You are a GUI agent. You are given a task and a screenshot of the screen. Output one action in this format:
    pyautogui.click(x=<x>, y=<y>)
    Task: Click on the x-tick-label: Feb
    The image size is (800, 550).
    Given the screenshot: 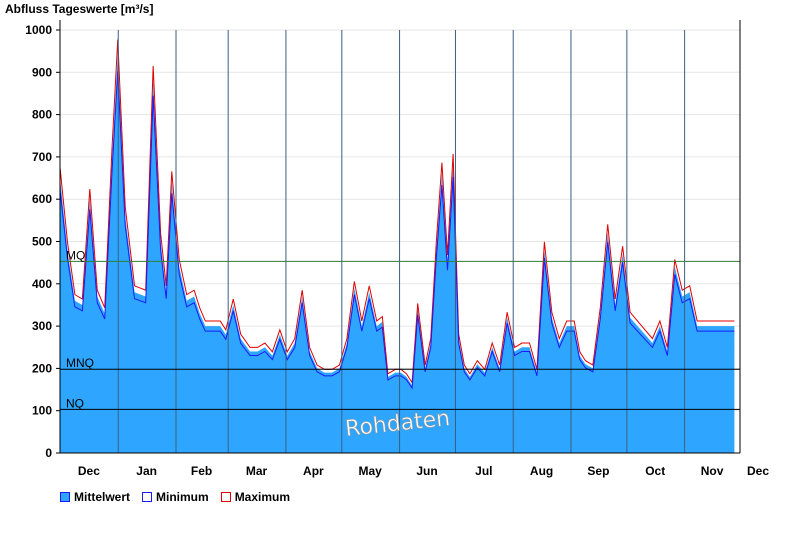 What is the action you would take?
    pyautogui.click(x=201, y=471)
    